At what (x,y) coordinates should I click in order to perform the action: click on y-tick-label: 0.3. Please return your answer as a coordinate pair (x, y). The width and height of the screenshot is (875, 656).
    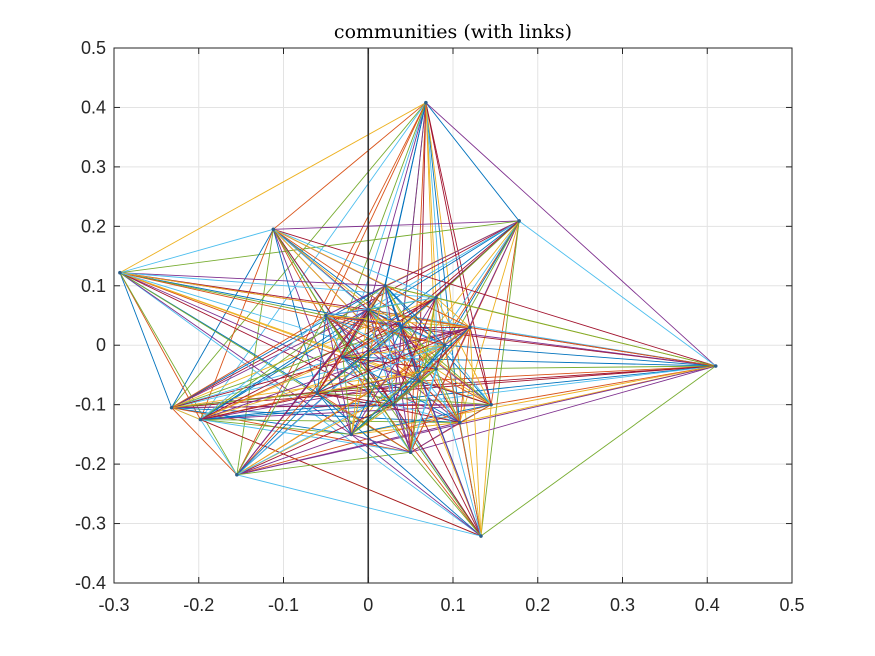
    Looking at the image, I should click on (93, 167).